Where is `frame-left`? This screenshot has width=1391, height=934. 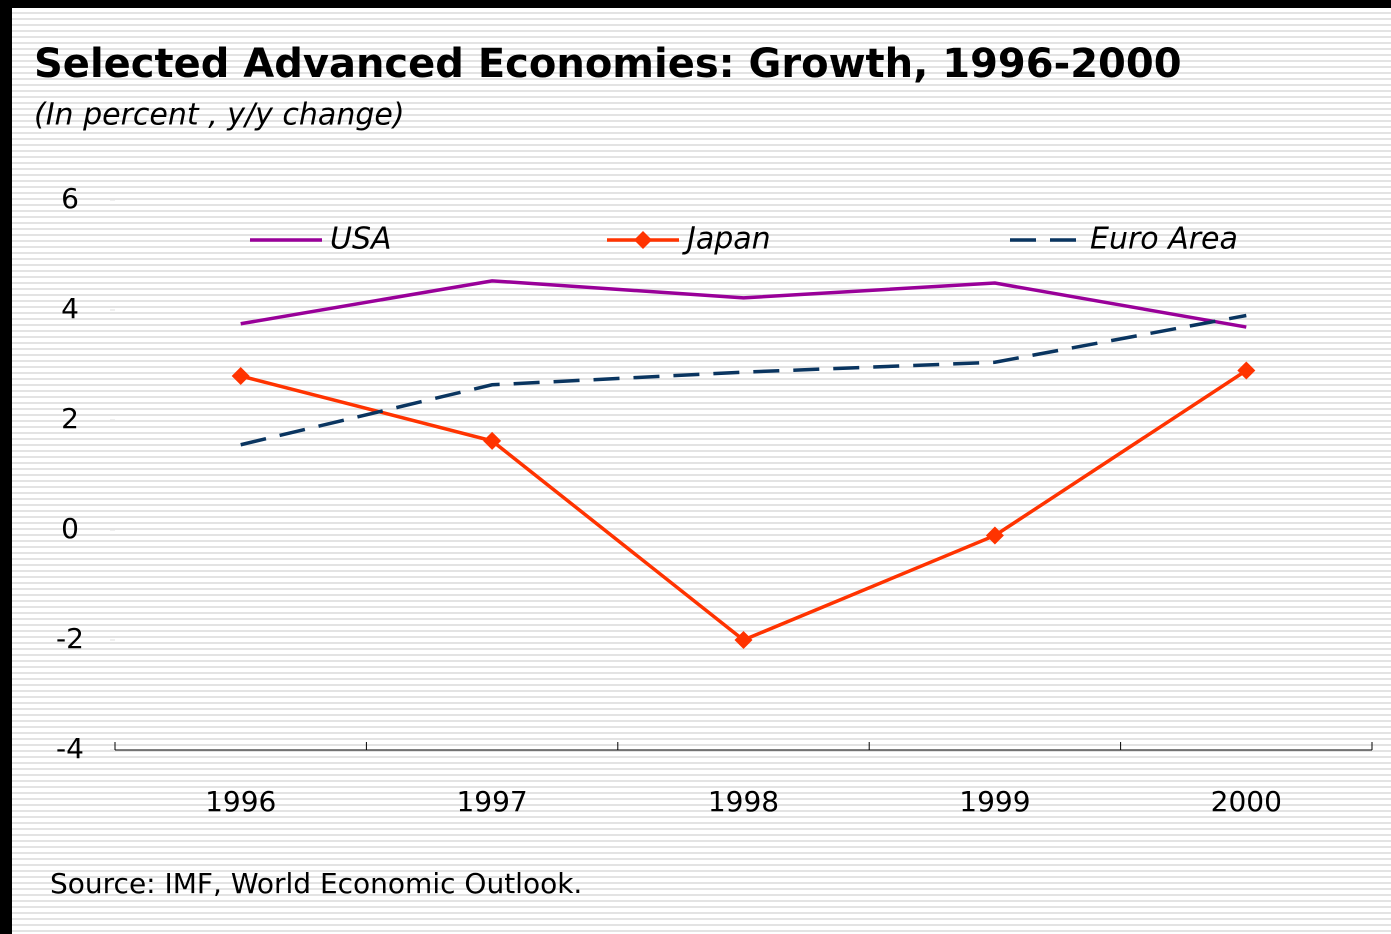 frame-left is located at coordinates (6, 467).